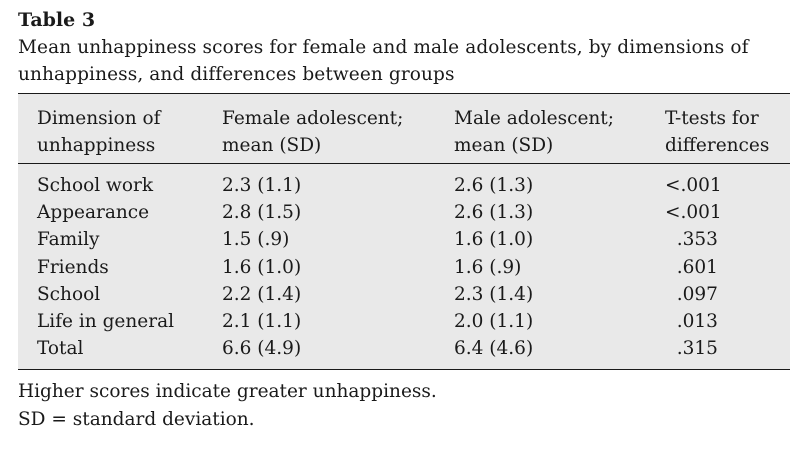 The width and height of the screenshot is (810, 450). I want to click on row-2-ttest: <.001, so click(693, 212).